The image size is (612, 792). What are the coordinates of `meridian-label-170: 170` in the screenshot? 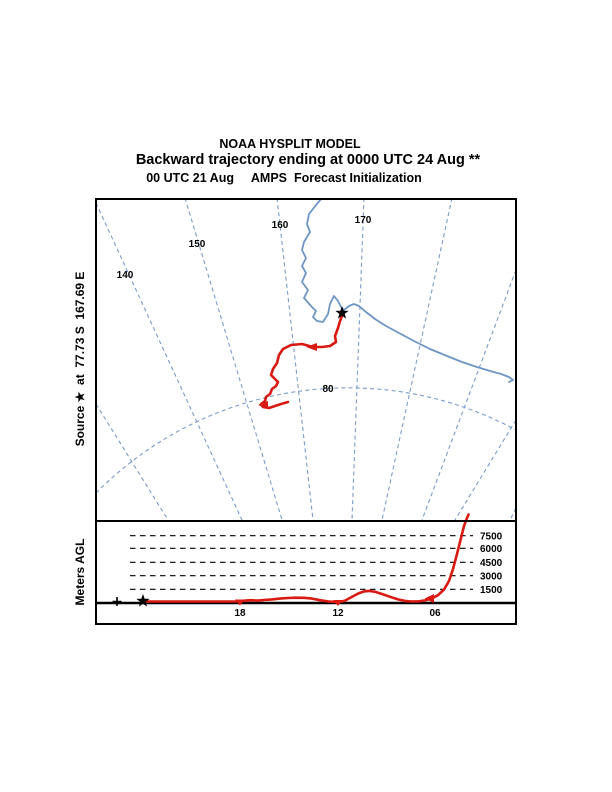 It's located at (363, 220).